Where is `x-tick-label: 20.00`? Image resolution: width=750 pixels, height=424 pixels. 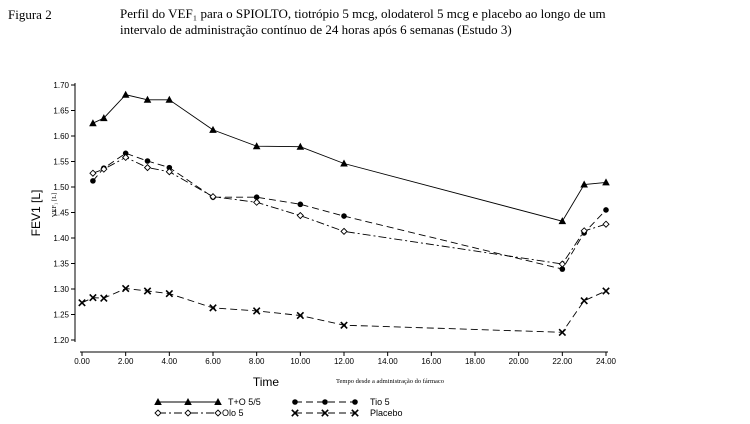 x-tick-label: 20.00 is located at coordinates (519, 361).